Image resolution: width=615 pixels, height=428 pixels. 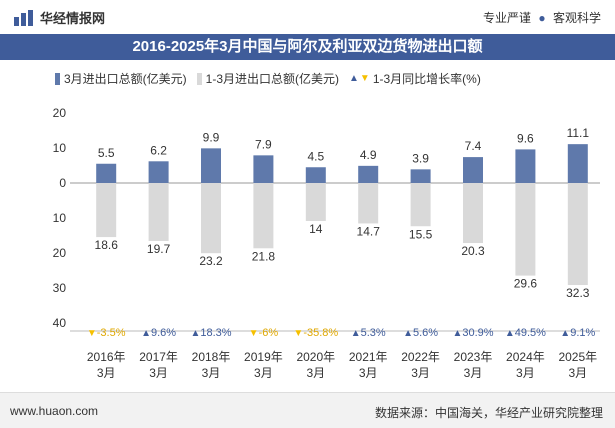 What do you see at coordinates (525, 357) in the screenshot?
I see `x-tick-label-year: 2024年` at bounding box center [525, 357].